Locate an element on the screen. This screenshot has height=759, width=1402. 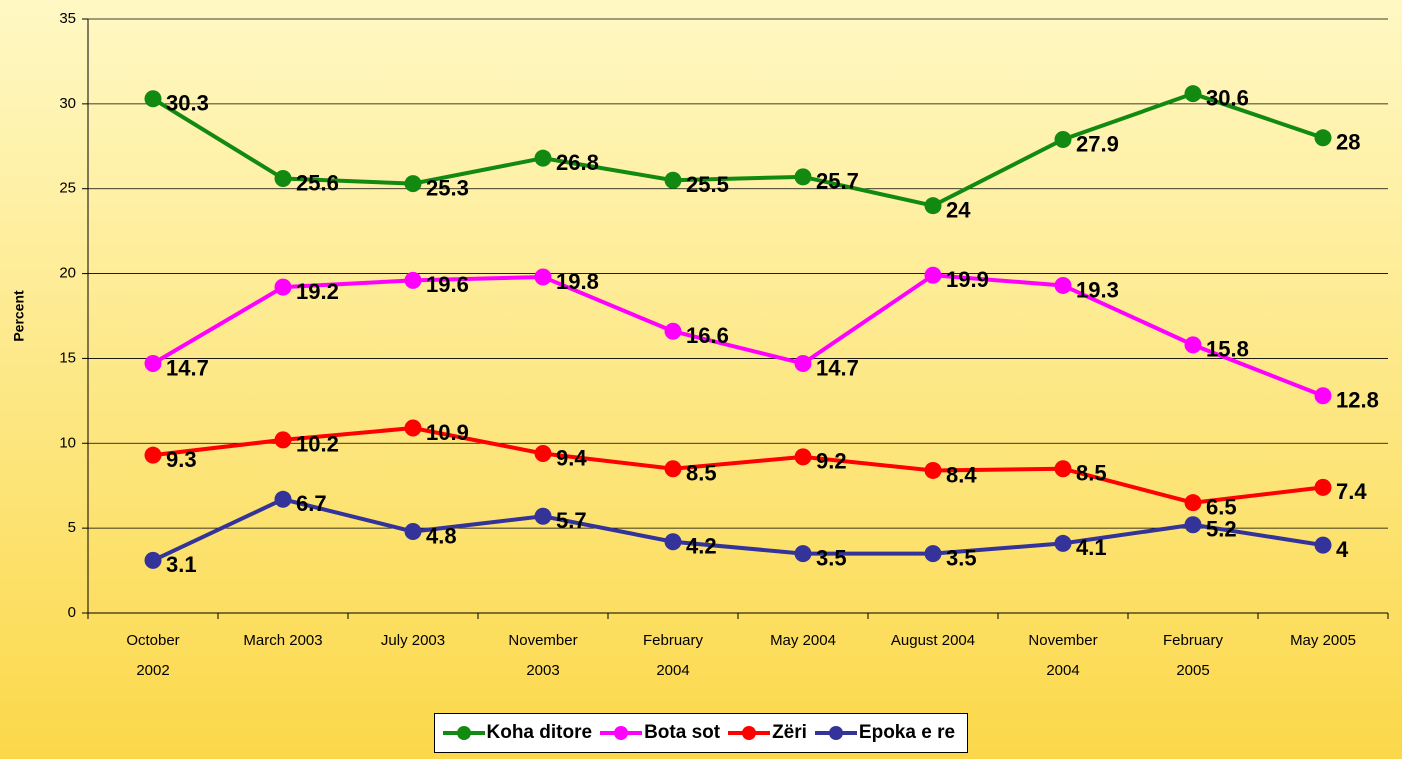
data-label: 4.1 is located at coordinates (1091, 547).